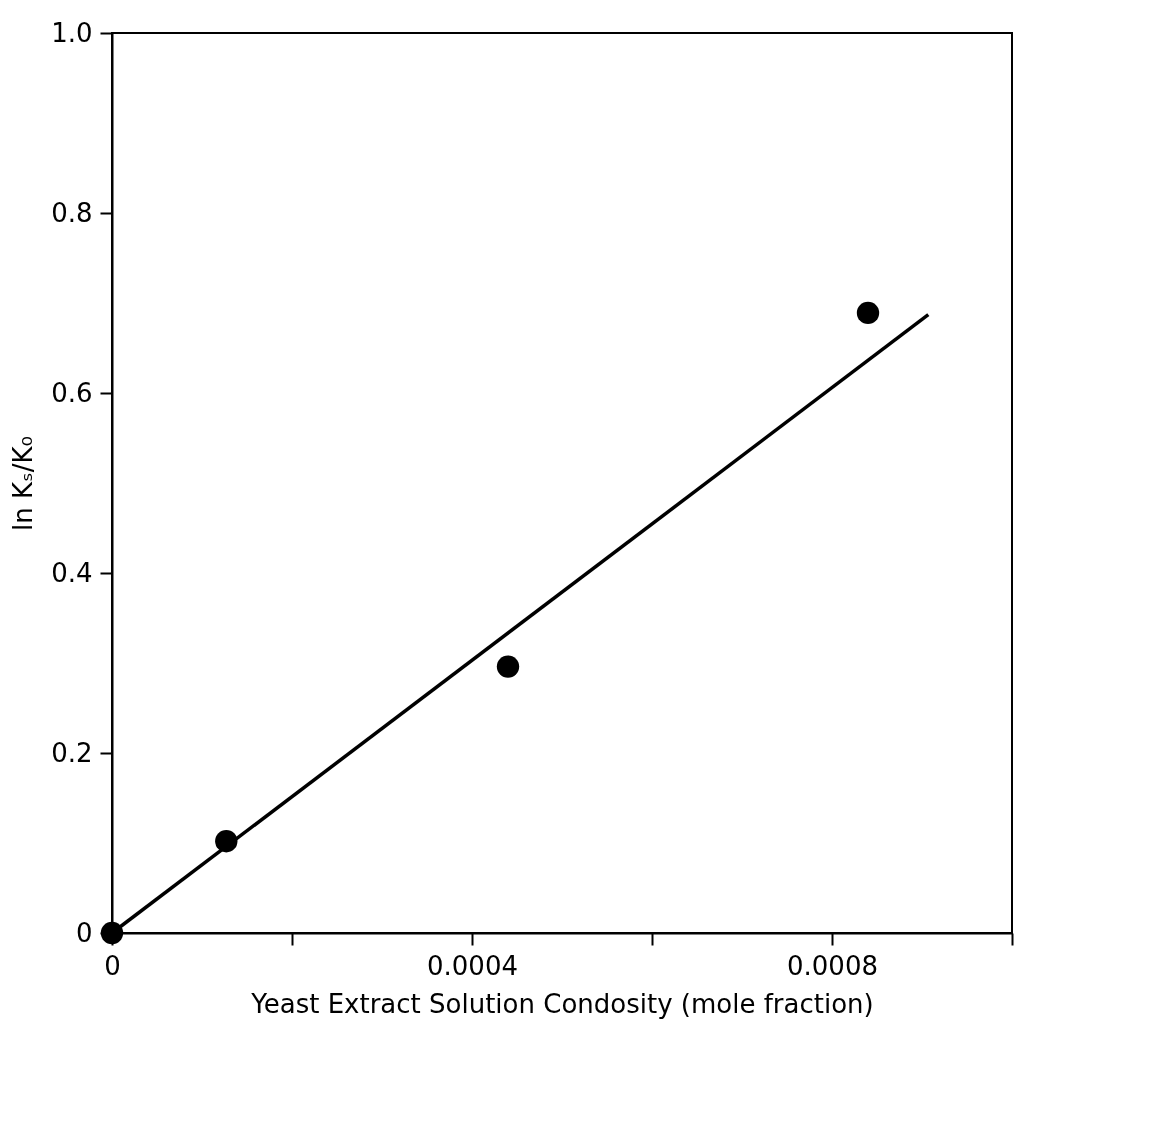 This screenshot has height=1143, width=1175. What do you see at coordinates (23, 483) in the screenshot?
I see `y-axis-title: ln Kₛ/K₀` at bounding box center [23, 483].